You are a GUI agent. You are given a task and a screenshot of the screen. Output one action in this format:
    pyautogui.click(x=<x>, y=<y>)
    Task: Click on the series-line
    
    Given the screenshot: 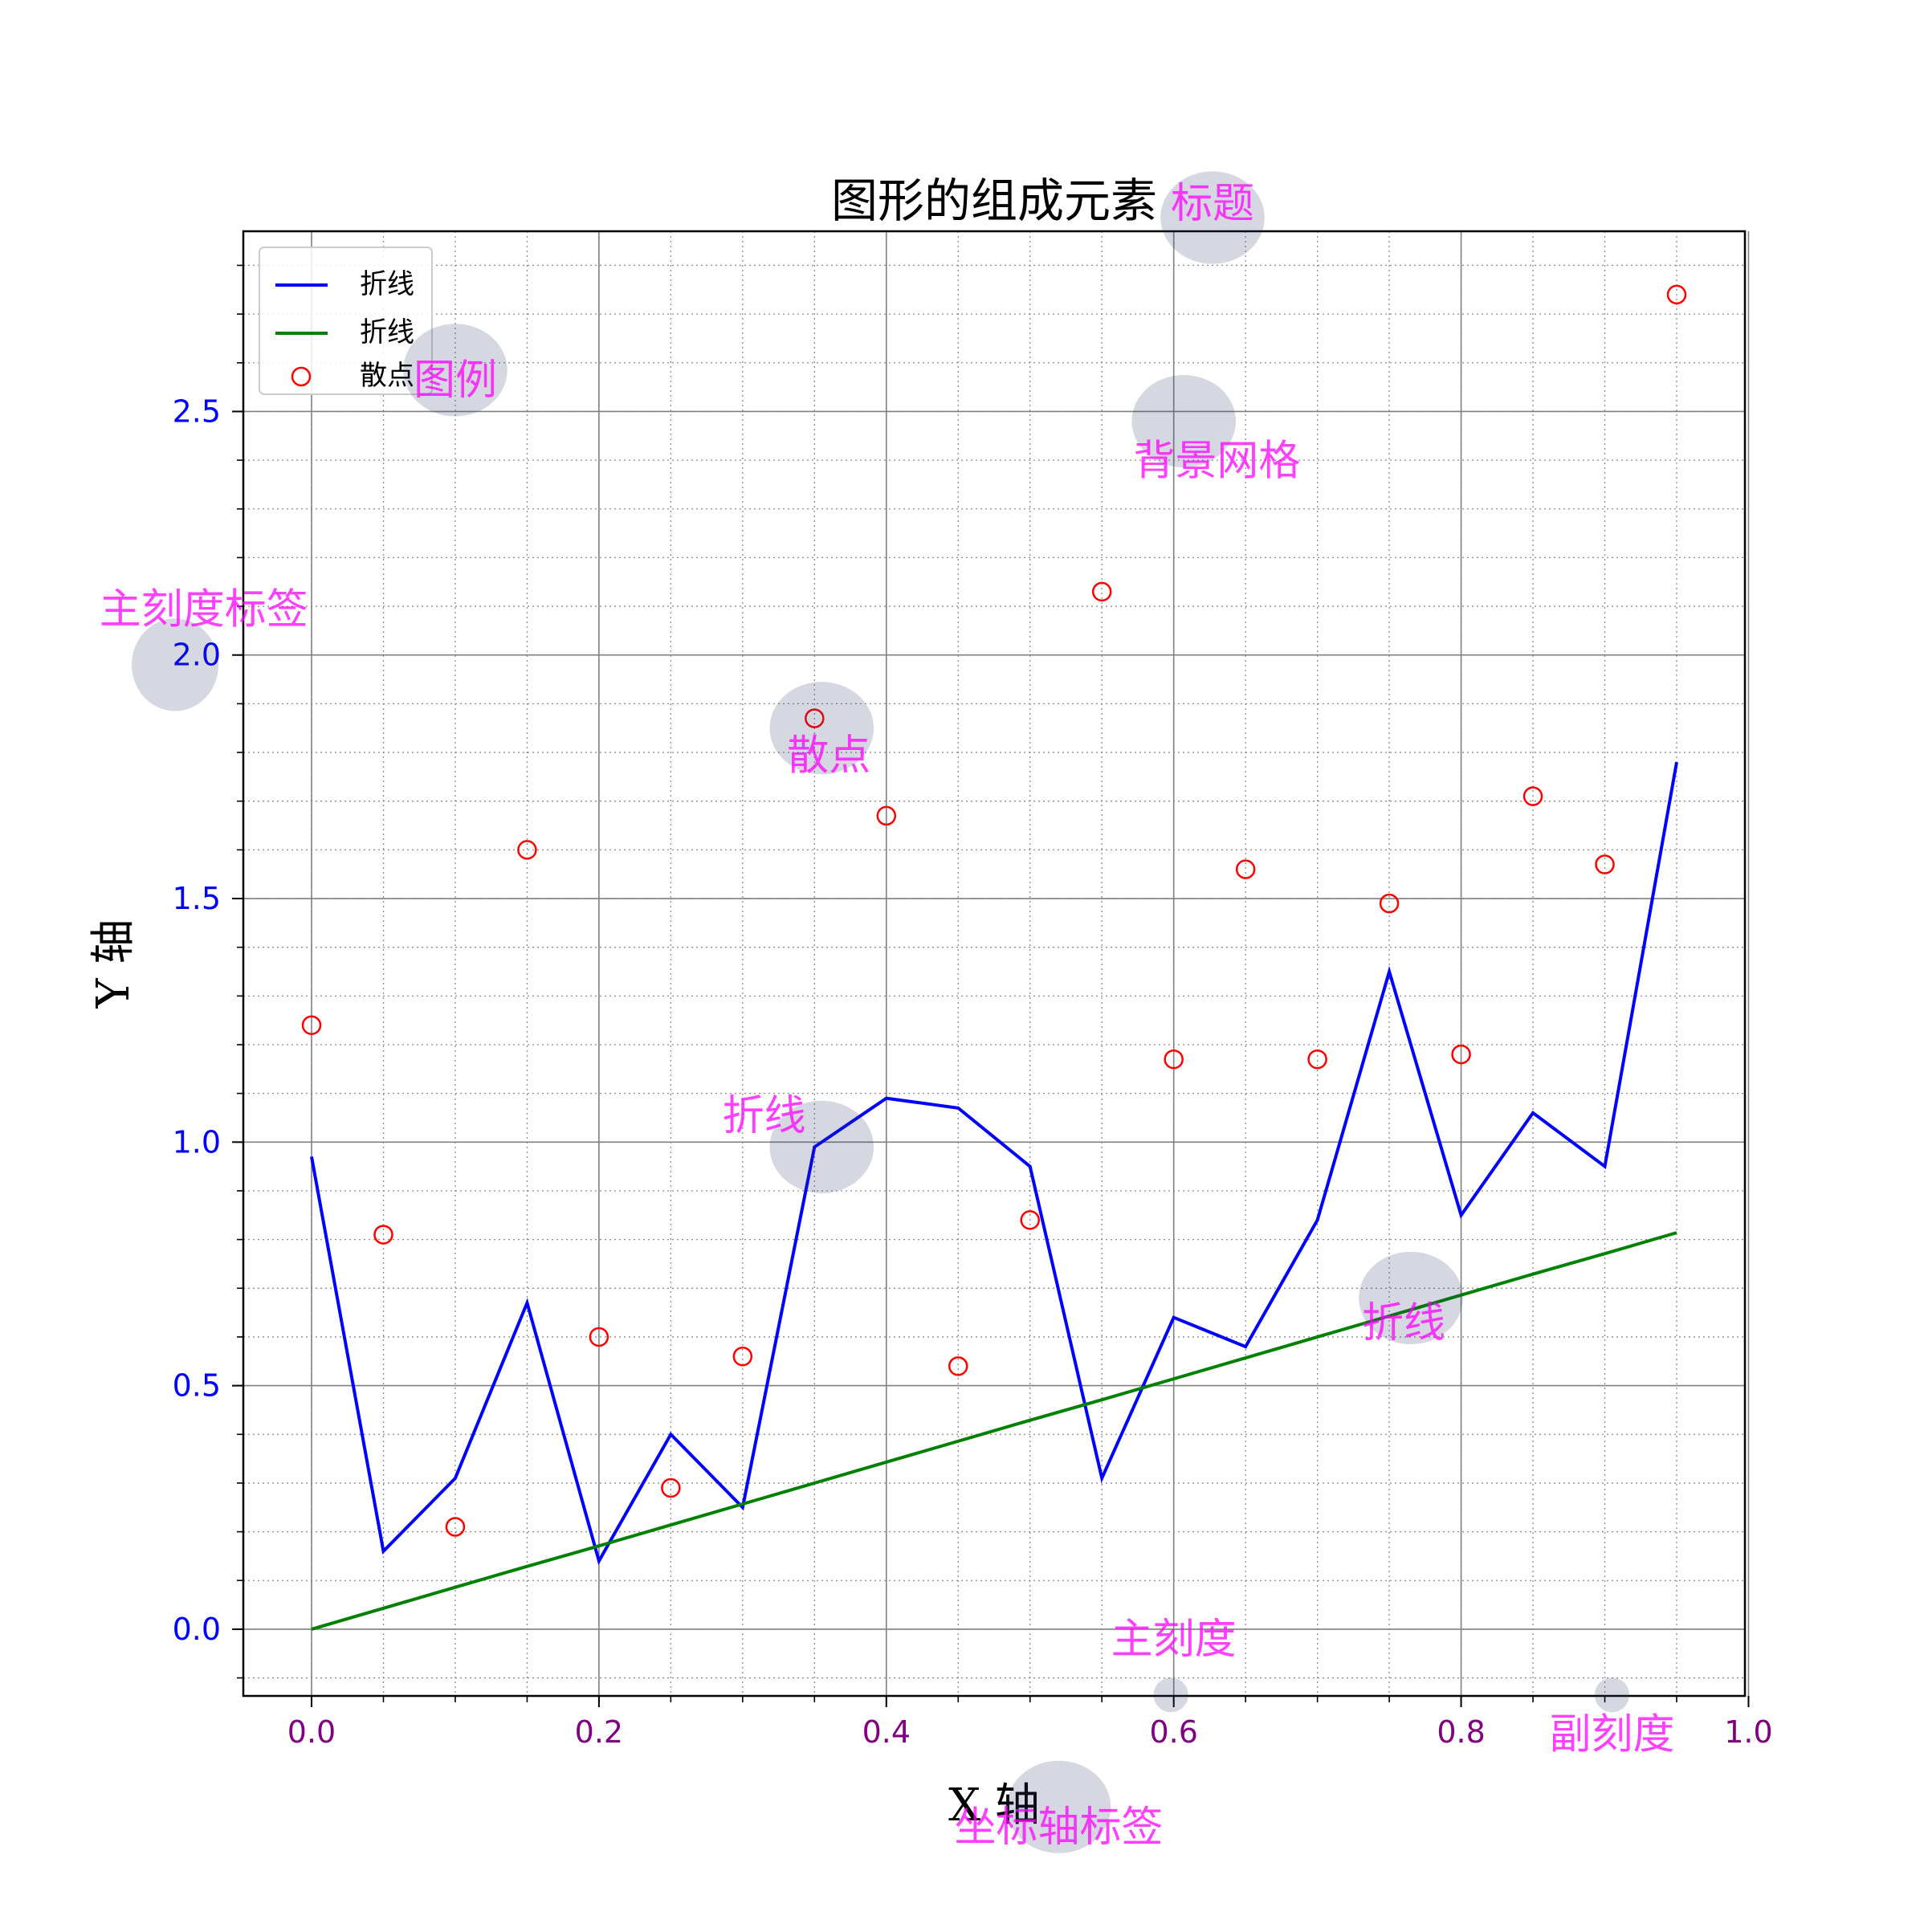 What is the action you would take?
    pyautogui.click(x=994, y=1431)
    